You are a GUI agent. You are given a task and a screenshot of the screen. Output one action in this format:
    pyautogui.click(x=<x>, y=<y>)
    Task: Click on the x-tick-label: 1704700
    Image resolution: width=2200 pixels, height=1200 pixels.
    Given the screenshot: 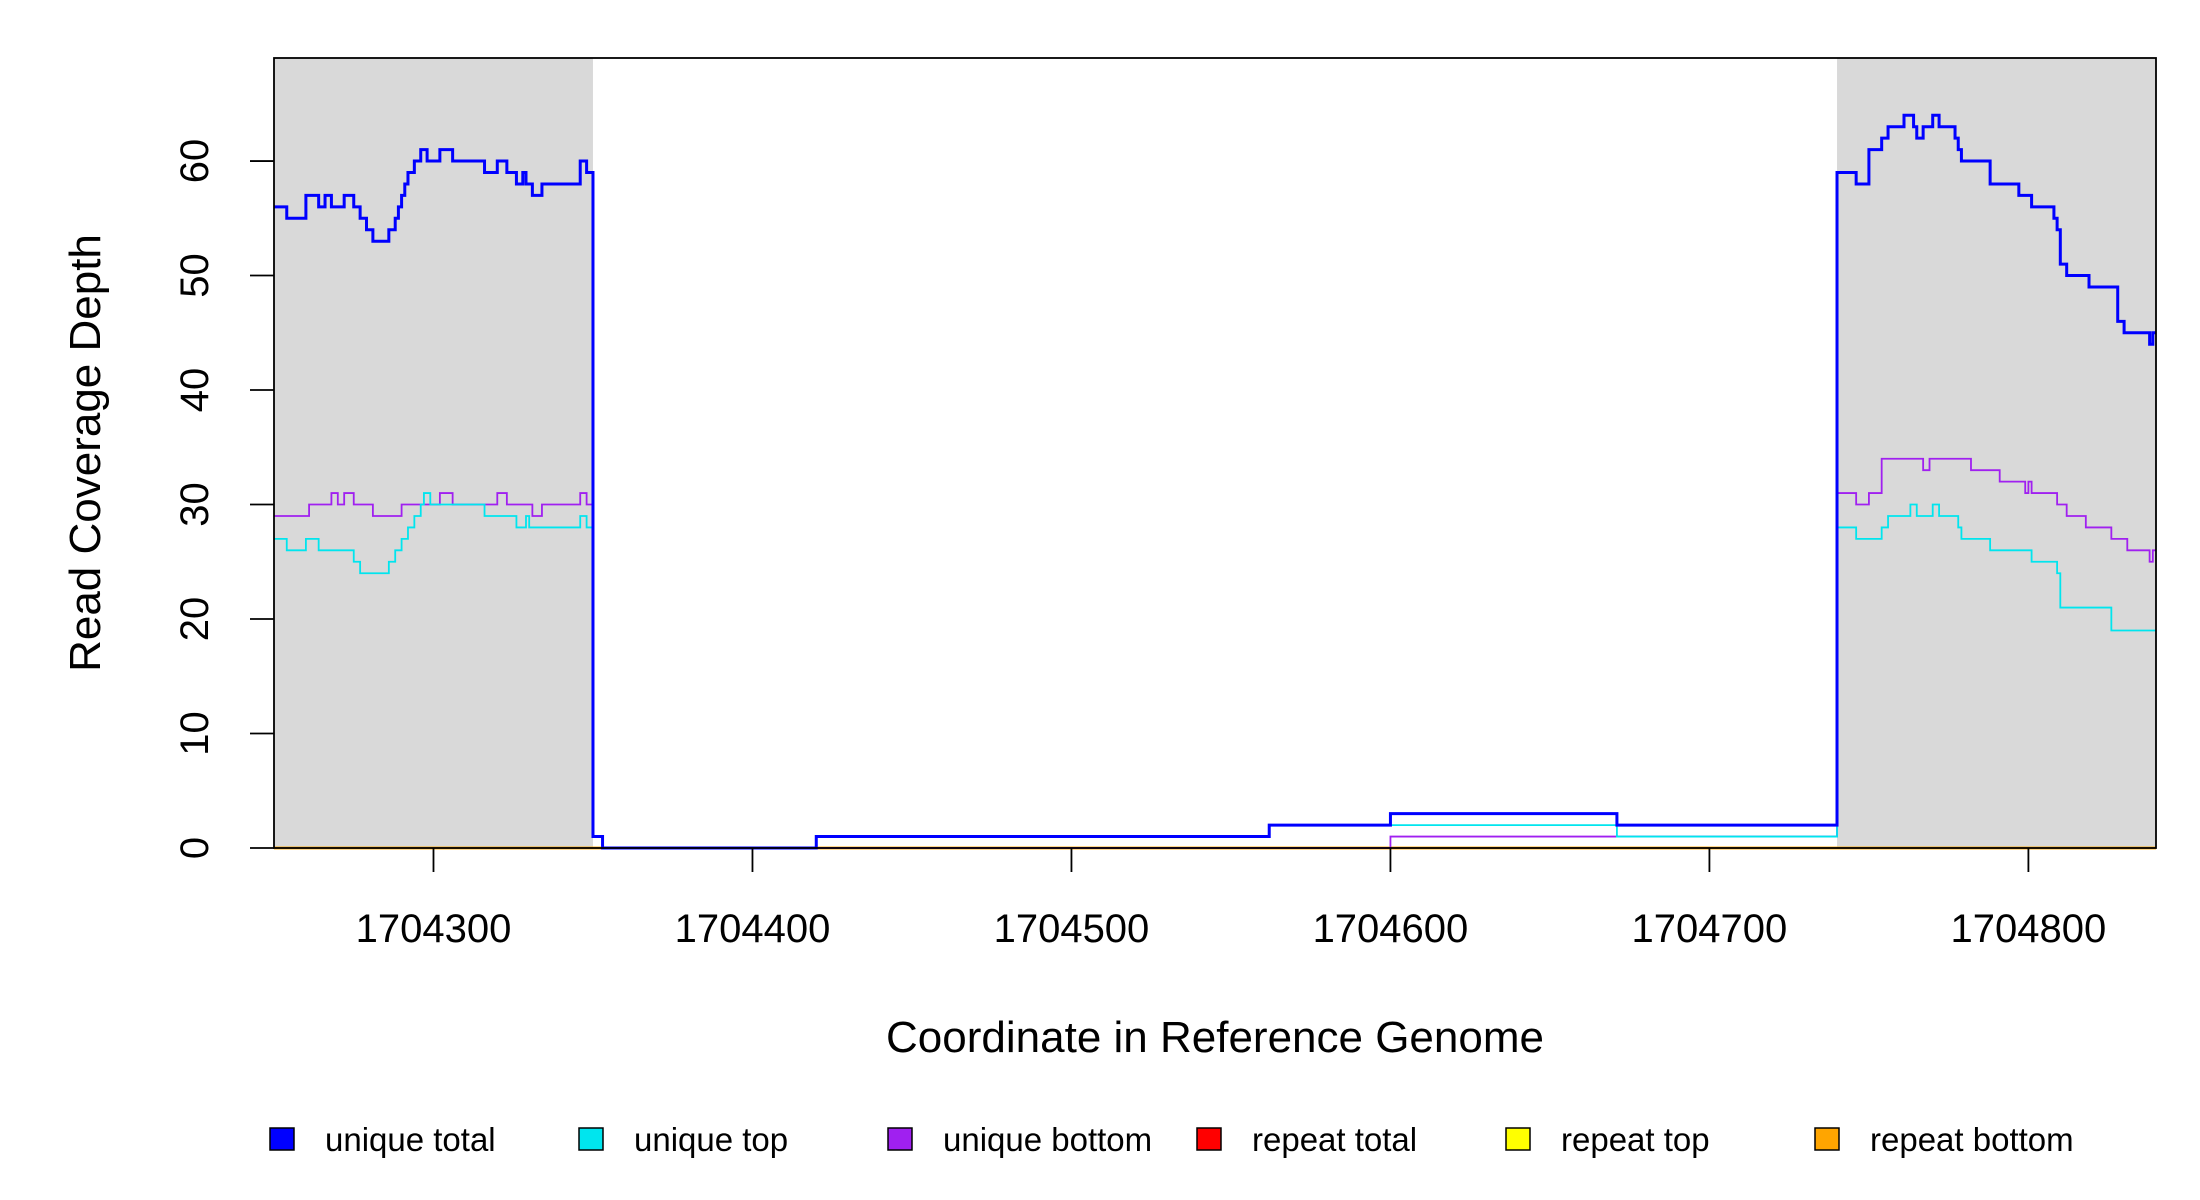 What is the action you would take?
    pyautogui.click(x=1710, y=929)
    